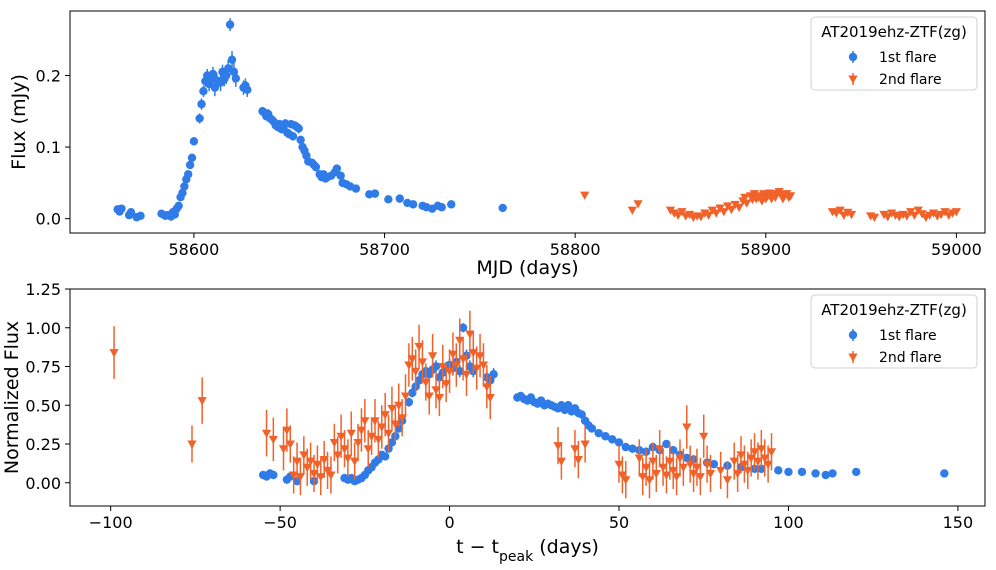 The height and width of the screenshot is (570, 996). I want to click on x-axis-label-suffix: (days), so click(566, 547).